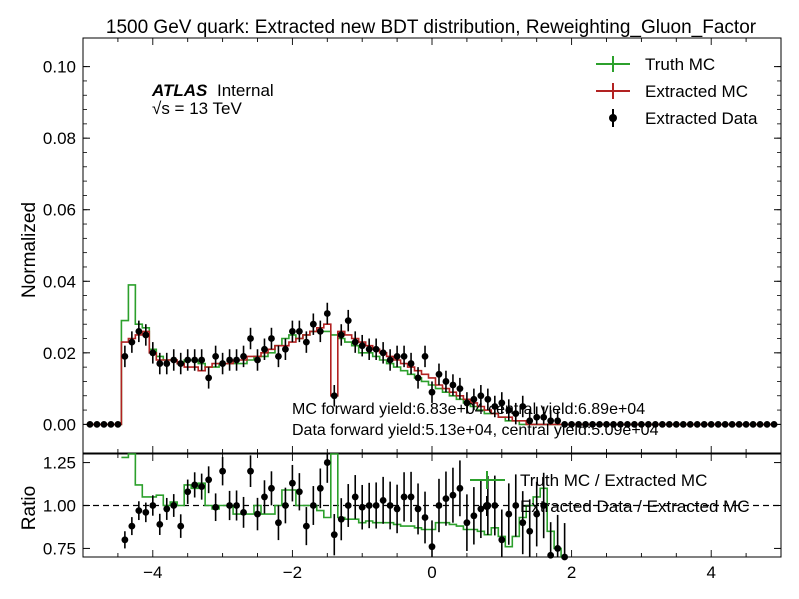 The width and height of the screenshot is (799, 599). What do you see at coordinates (152, 572) in the screenshot?
I see `x-tick-label: −4` at bounding box center [152, 572].